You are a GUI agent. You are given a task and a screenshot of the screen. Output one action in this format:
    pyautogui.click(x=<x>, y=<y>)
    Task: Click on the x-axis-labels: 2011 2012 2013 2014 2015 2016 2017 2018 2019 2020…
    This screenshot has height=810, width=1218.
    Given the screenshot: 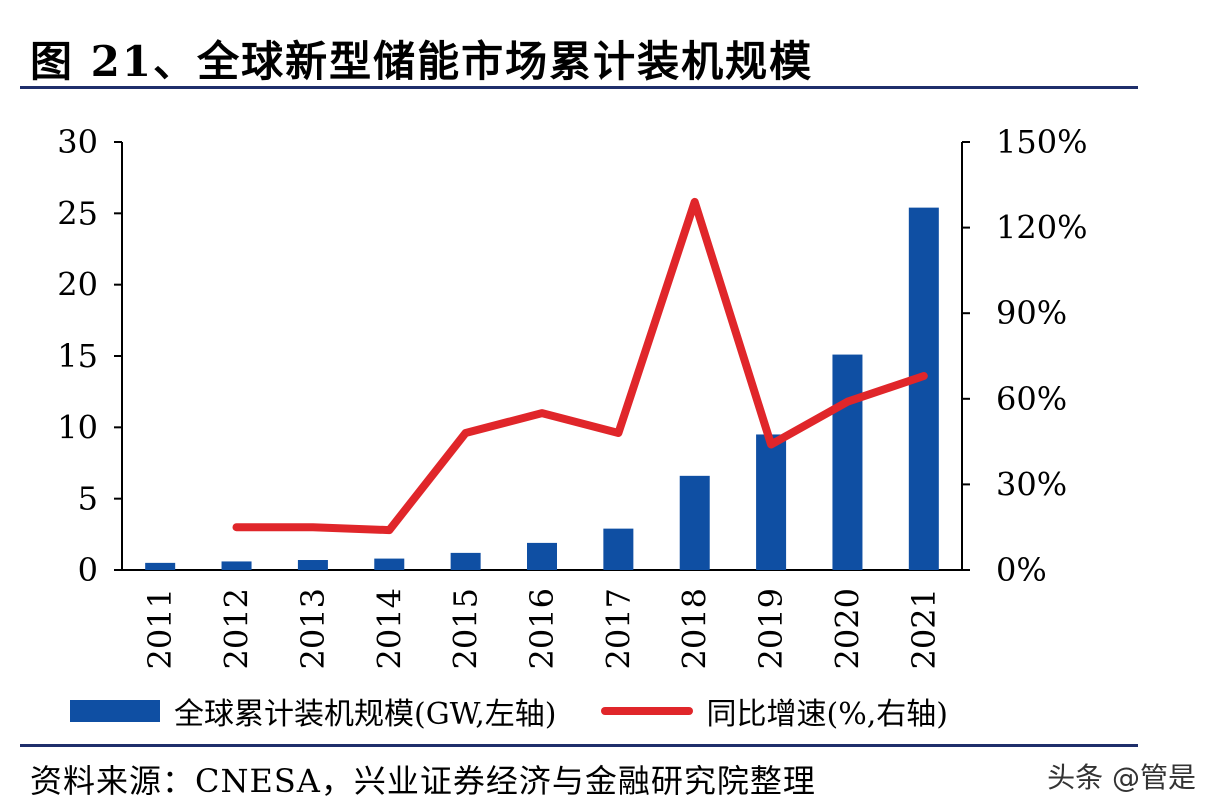 What is the action you would take?
    pyautogui.click(x=542, y=628)
    